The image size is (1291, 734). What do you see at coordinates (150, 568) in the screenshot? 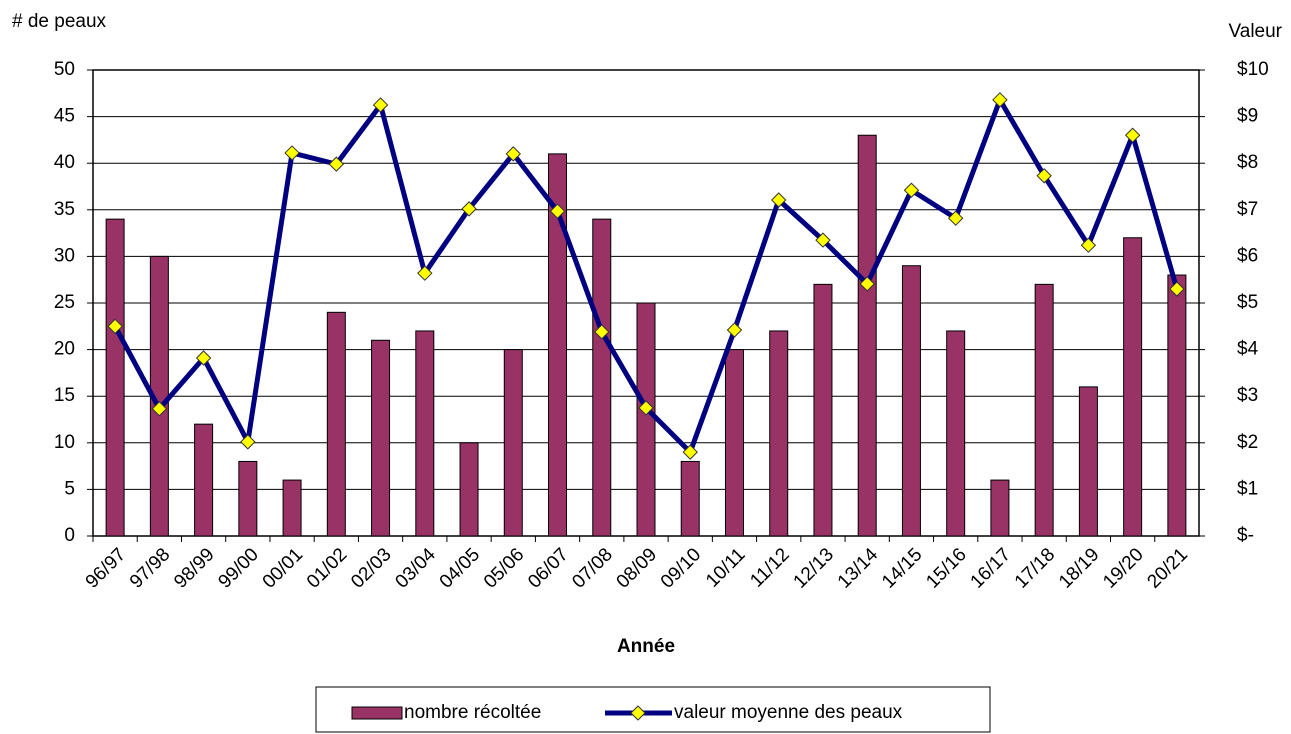
I see `x-tick-label: 97/98` at bounding box center [150, 568].